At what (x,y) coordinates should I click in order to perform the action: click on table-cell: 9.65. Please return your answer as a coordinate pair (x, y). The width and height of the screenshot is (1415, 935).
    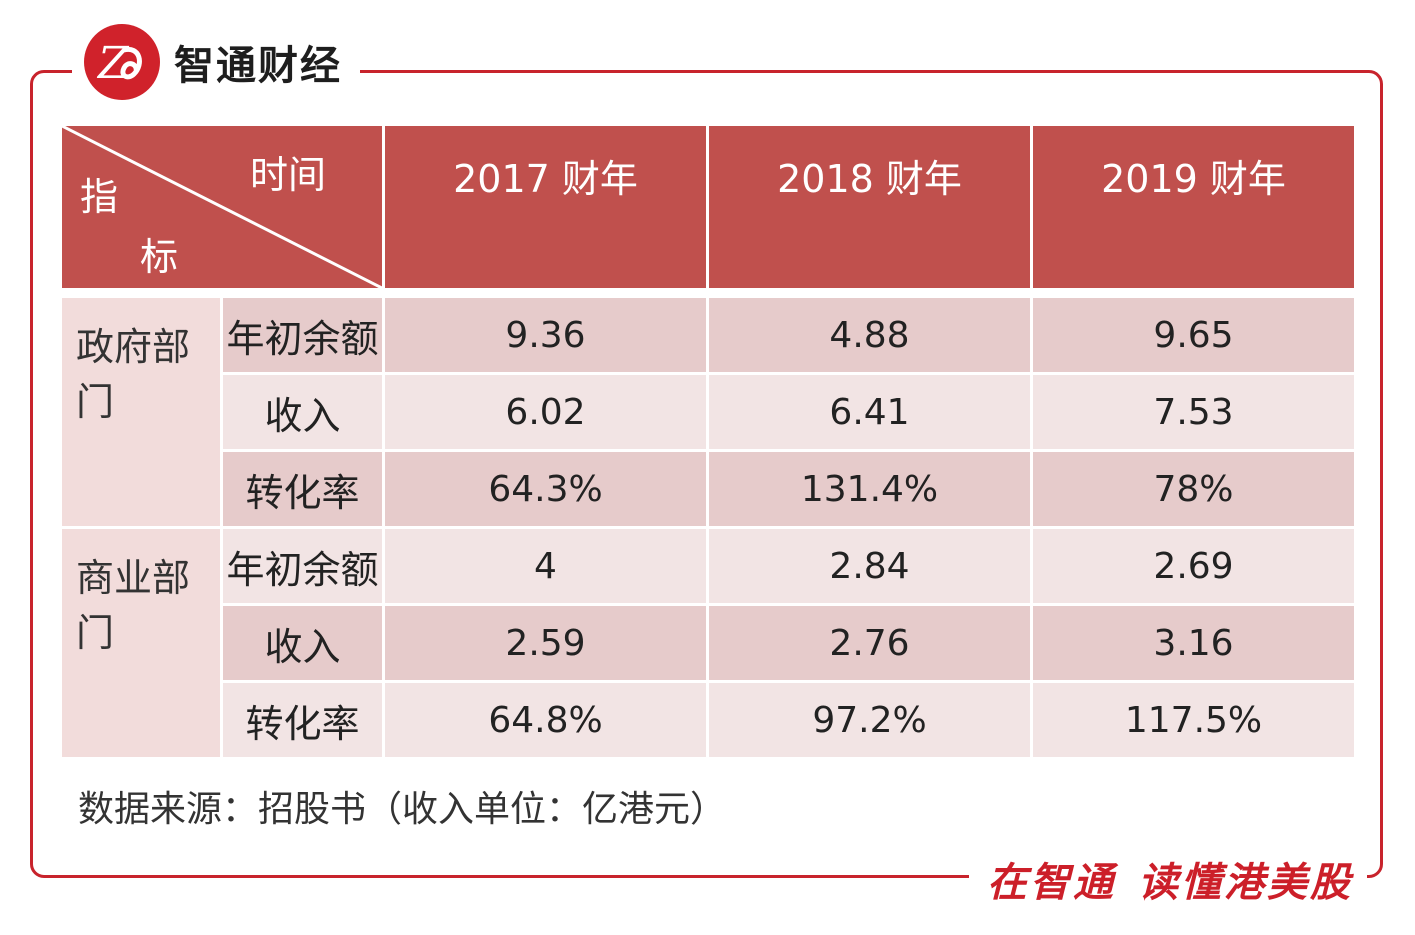
    Looking at the image, I should click on (1193, 335).